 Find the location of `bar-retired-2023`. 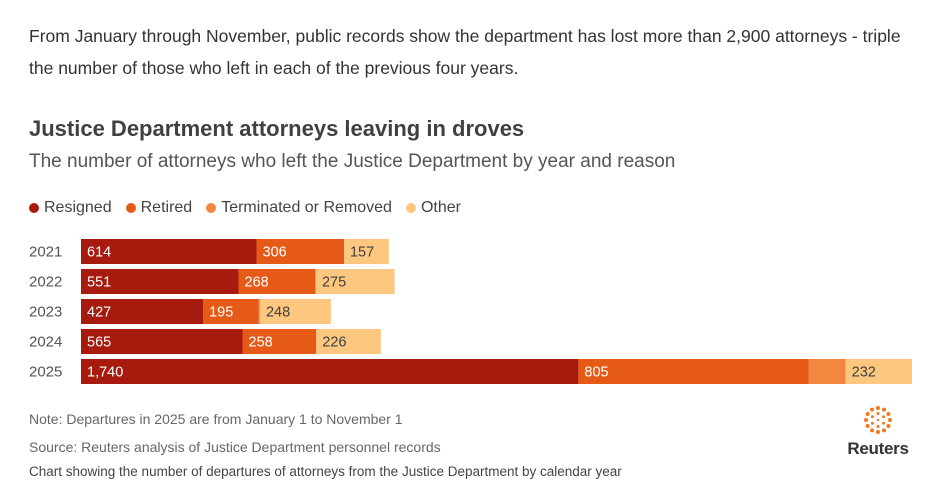

bar-retired-2023 is located at coordinates (231, 311).